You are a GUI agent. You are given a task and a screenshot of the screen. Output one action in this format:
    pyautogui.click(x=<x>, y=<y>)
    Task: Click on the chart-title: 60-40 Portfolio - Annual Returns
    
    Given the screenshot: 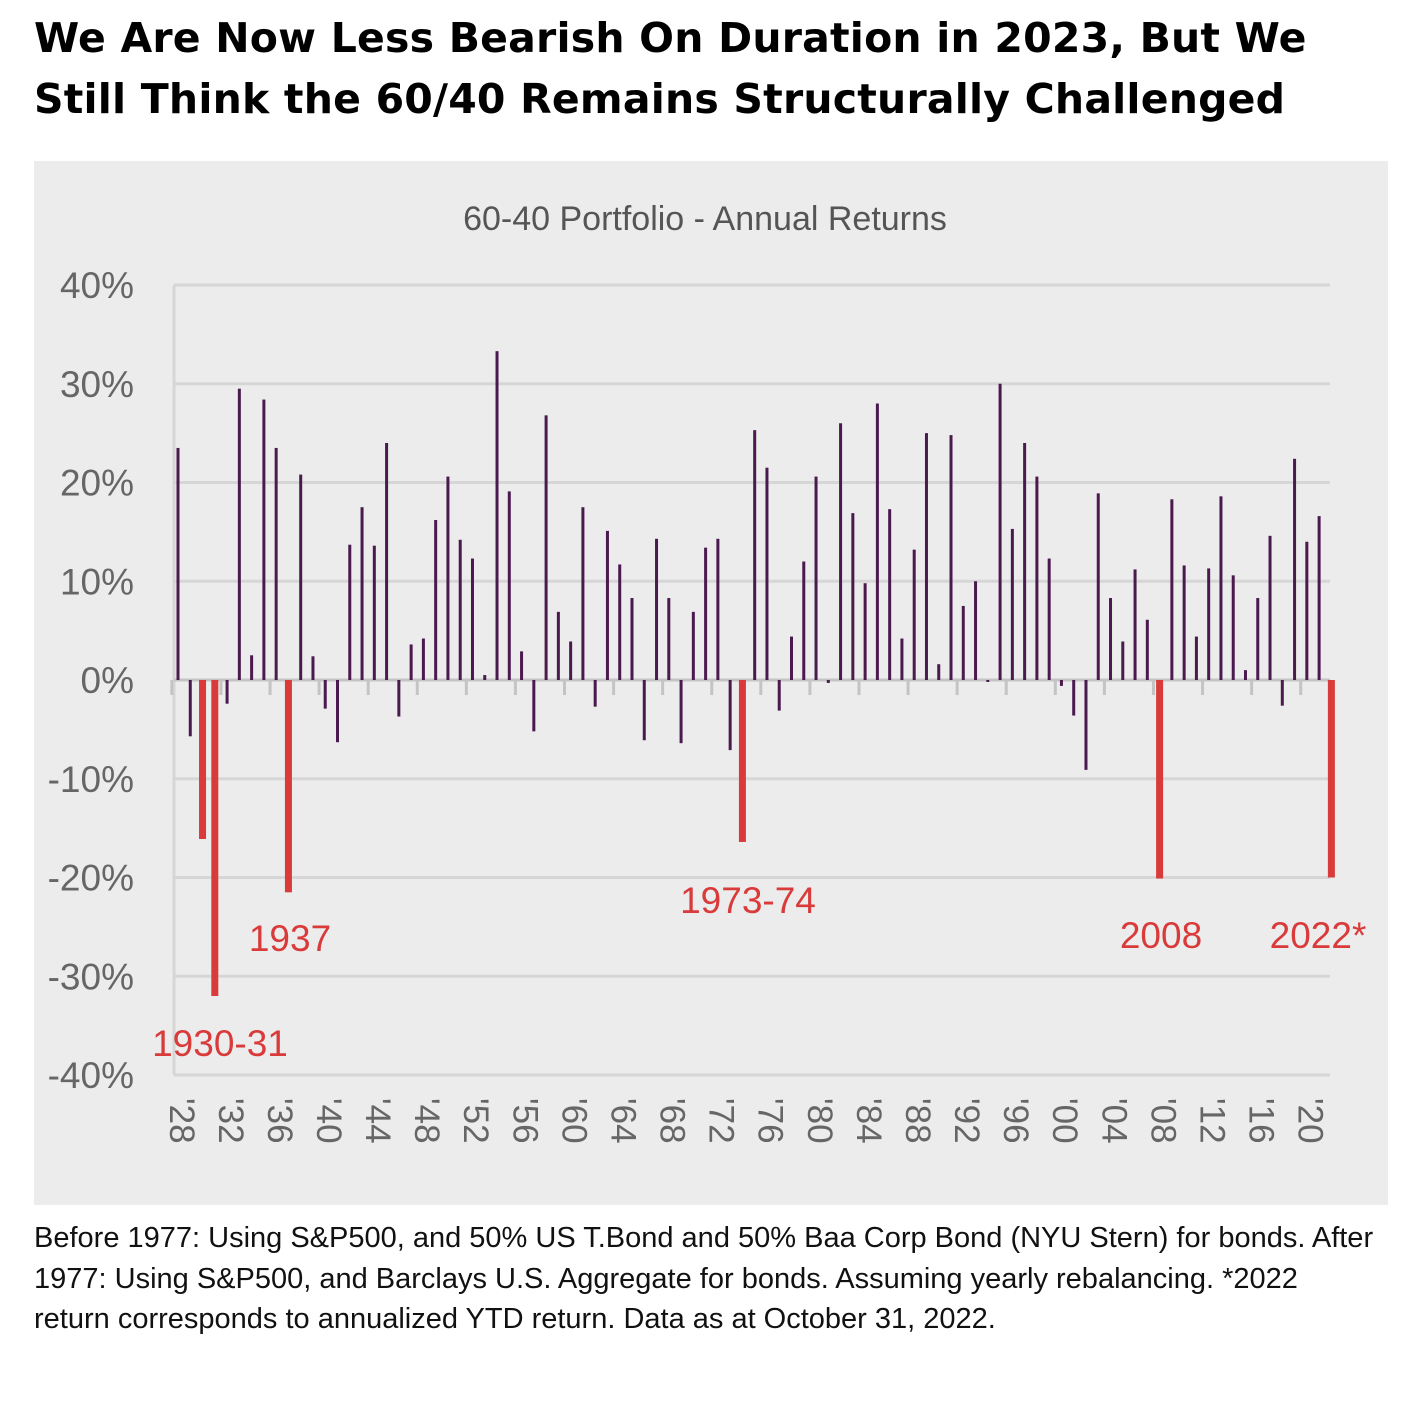 What is the action you would take?
    pyautogui.click(x=705, y=219)
    